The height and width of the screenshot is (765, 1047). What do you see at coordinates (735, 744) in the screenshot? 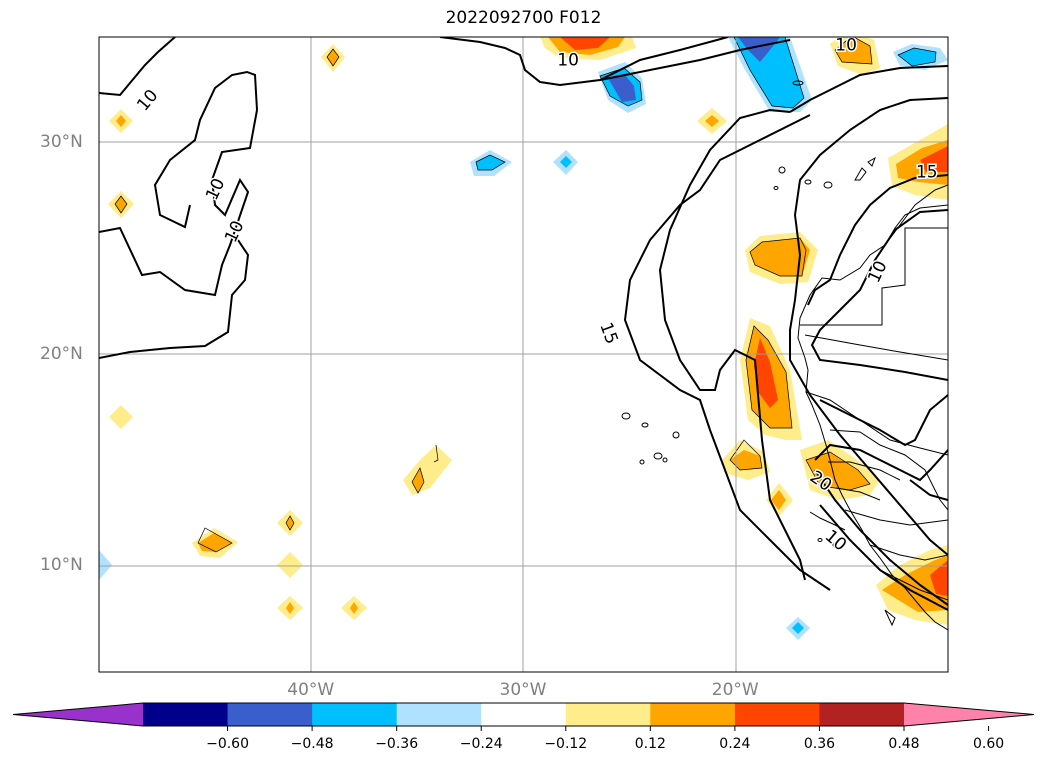
I see `colorbar-tick-label: 0.24` at bounding box center [735, 744].